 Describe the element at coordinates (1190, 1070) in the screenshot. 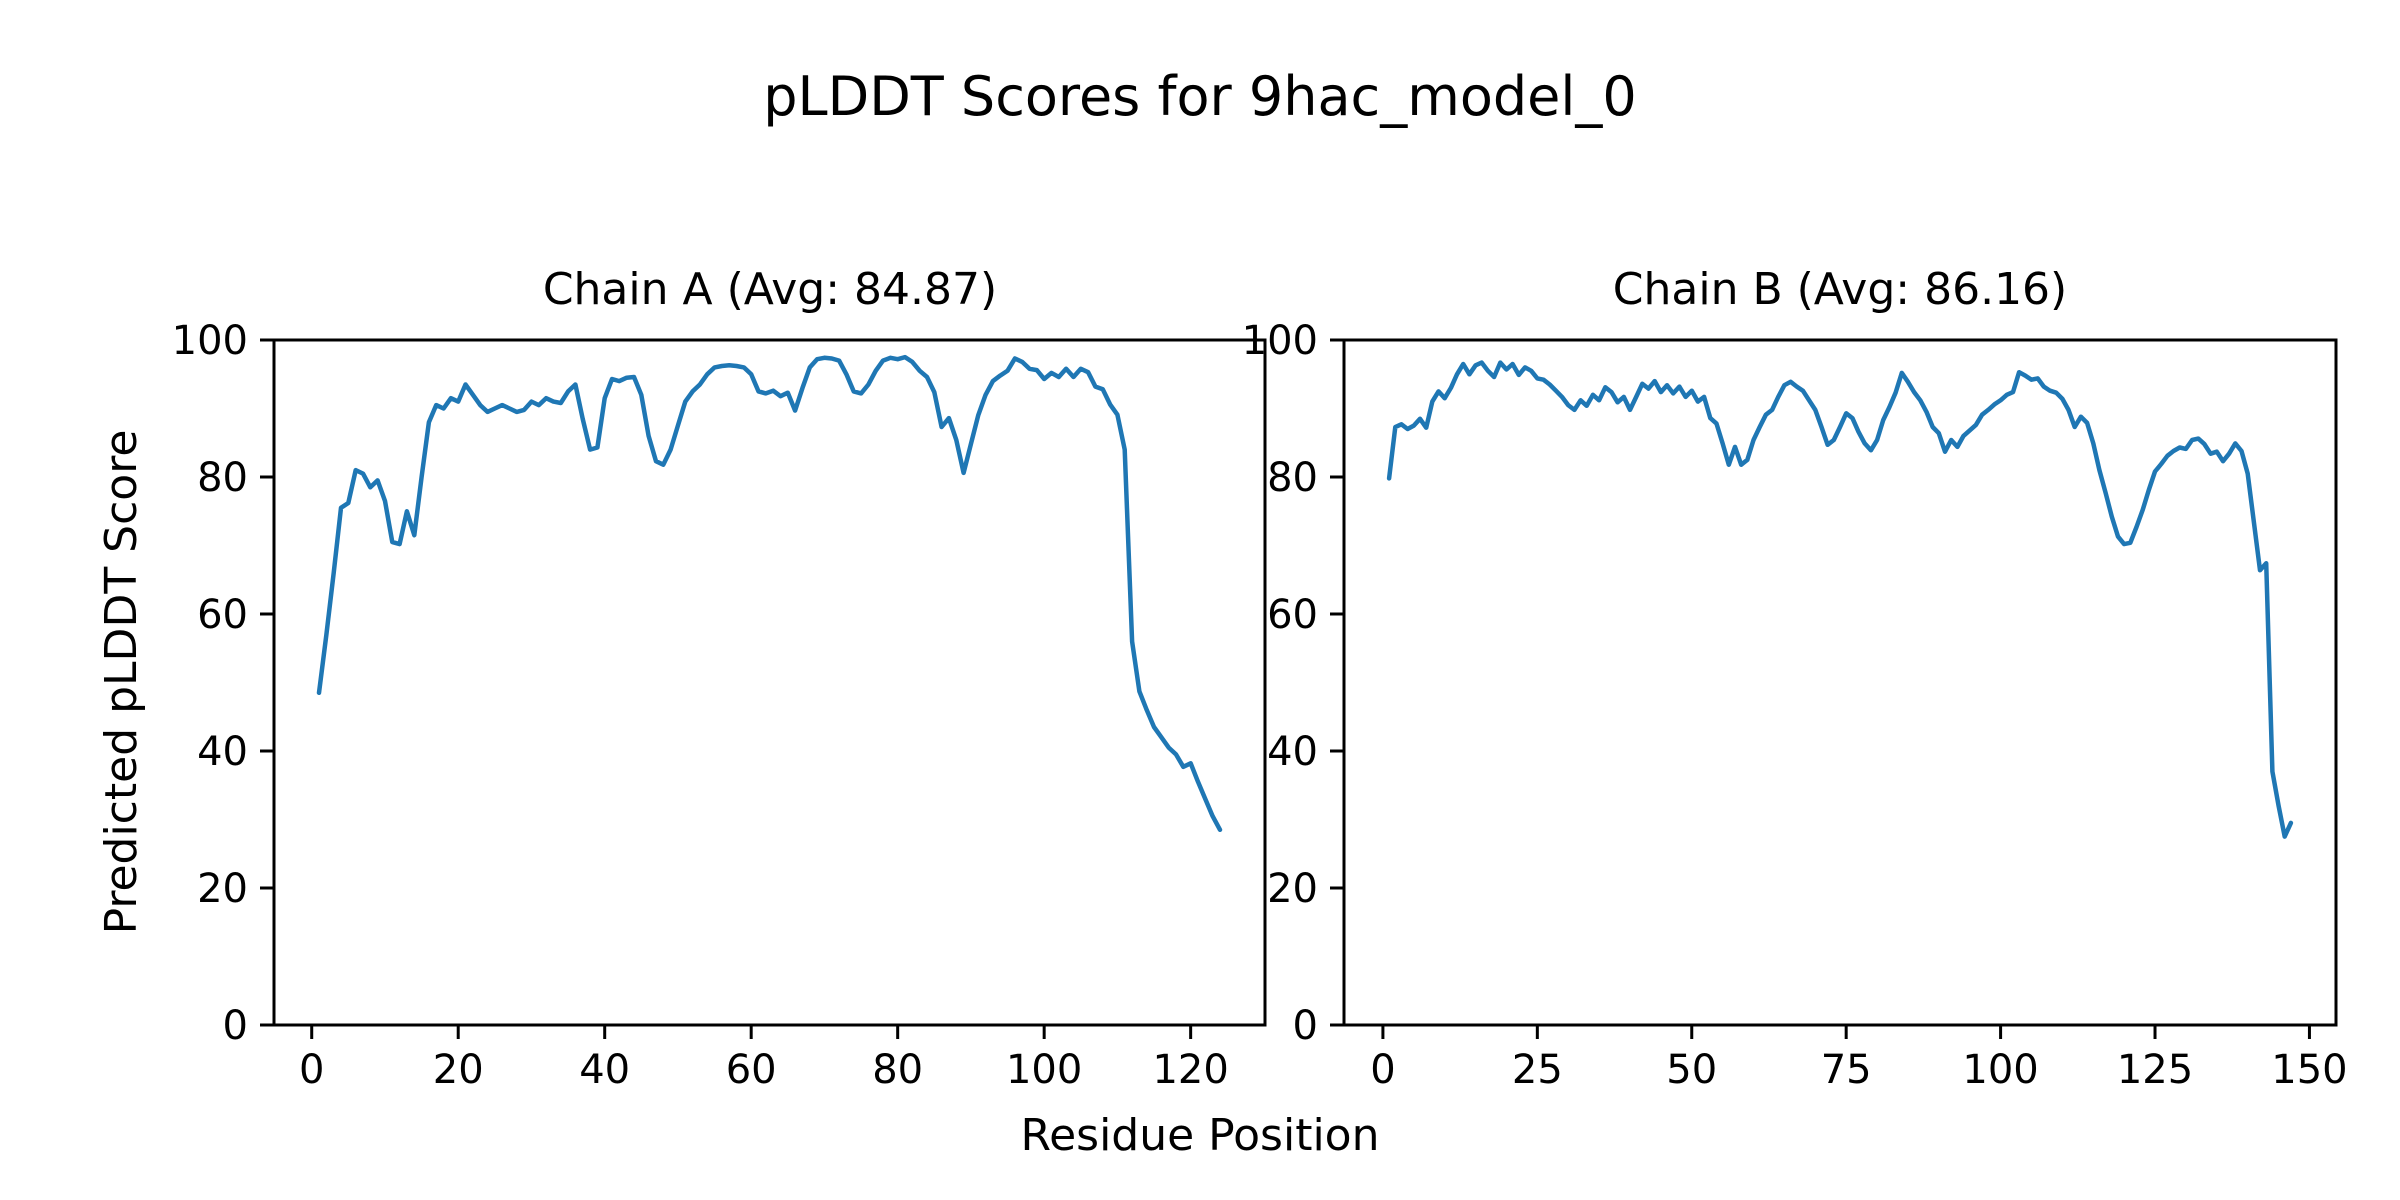

I see `chain-a-x-tick-label: 120` at that location.